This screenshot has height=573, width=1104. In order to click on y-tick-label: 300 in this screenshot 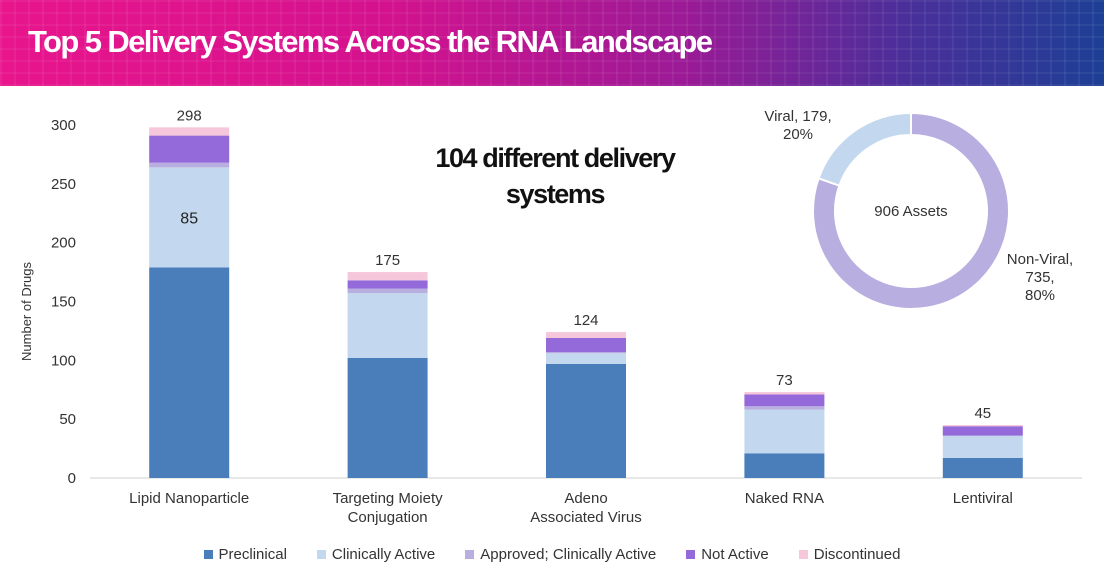, I will do `click(63, 125)`.